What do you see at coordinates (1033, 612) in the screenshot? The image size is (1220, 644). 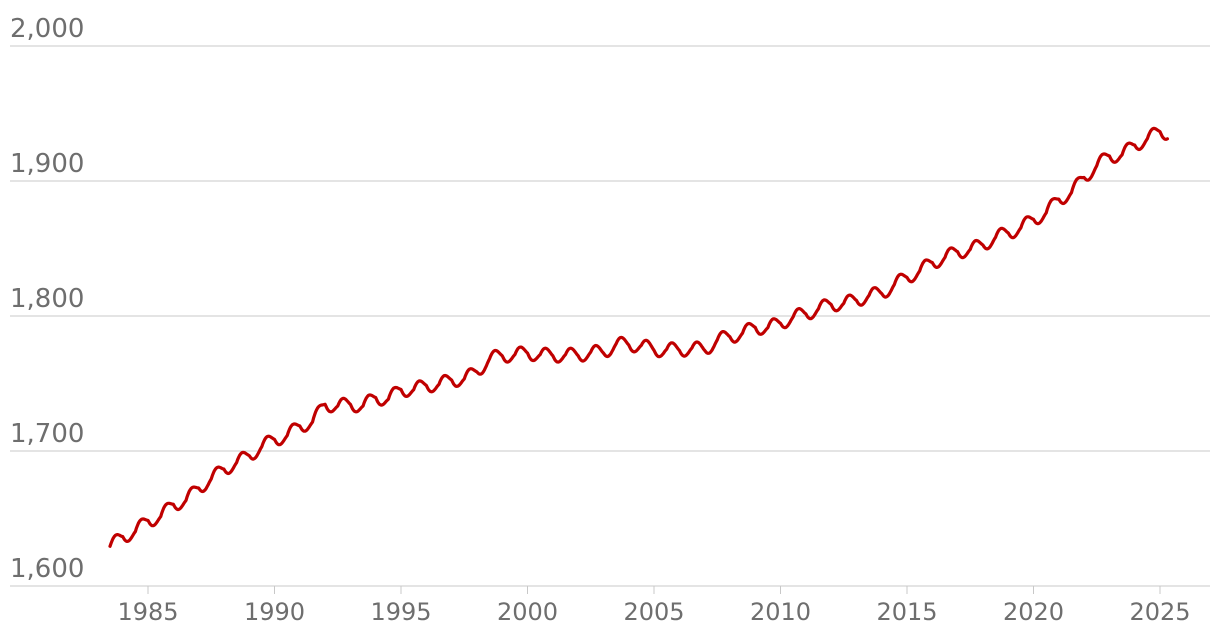 I see `x-tick-label: 2020` at bounding box center [1033, 612].